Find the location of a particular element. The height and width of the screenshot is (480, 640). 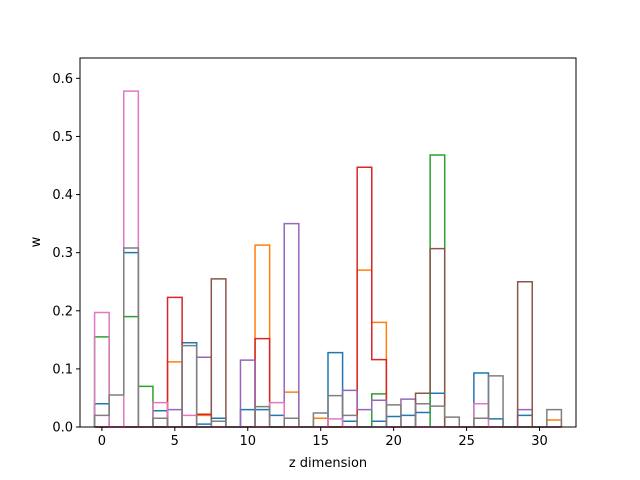

x-axis-ticks: 0 5 10 15 20 25 30 is located at coordinates (323, 438).